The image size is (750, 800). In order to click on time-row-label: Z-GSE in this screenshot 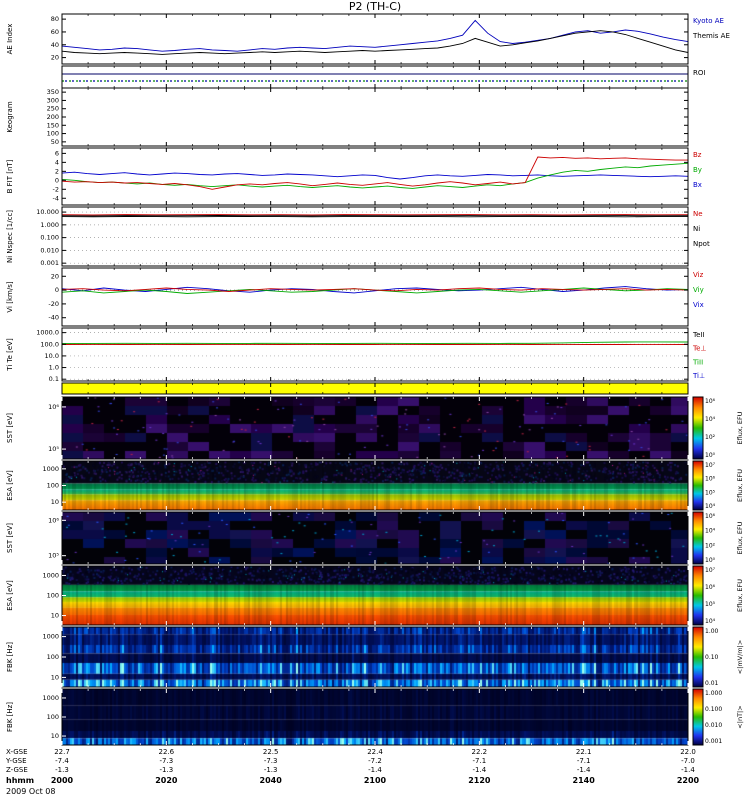, I will do `click(17, 770)`.